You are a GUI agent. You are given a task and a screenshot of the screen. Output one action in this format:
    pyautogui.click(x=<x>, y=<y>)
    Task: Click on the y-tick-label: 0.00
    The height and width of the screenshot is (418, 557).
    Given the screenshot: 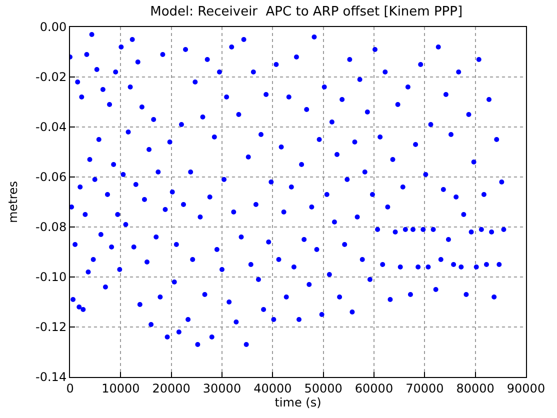 What is the action you would take?
    pyautogui.click(x=53, y=27)
    